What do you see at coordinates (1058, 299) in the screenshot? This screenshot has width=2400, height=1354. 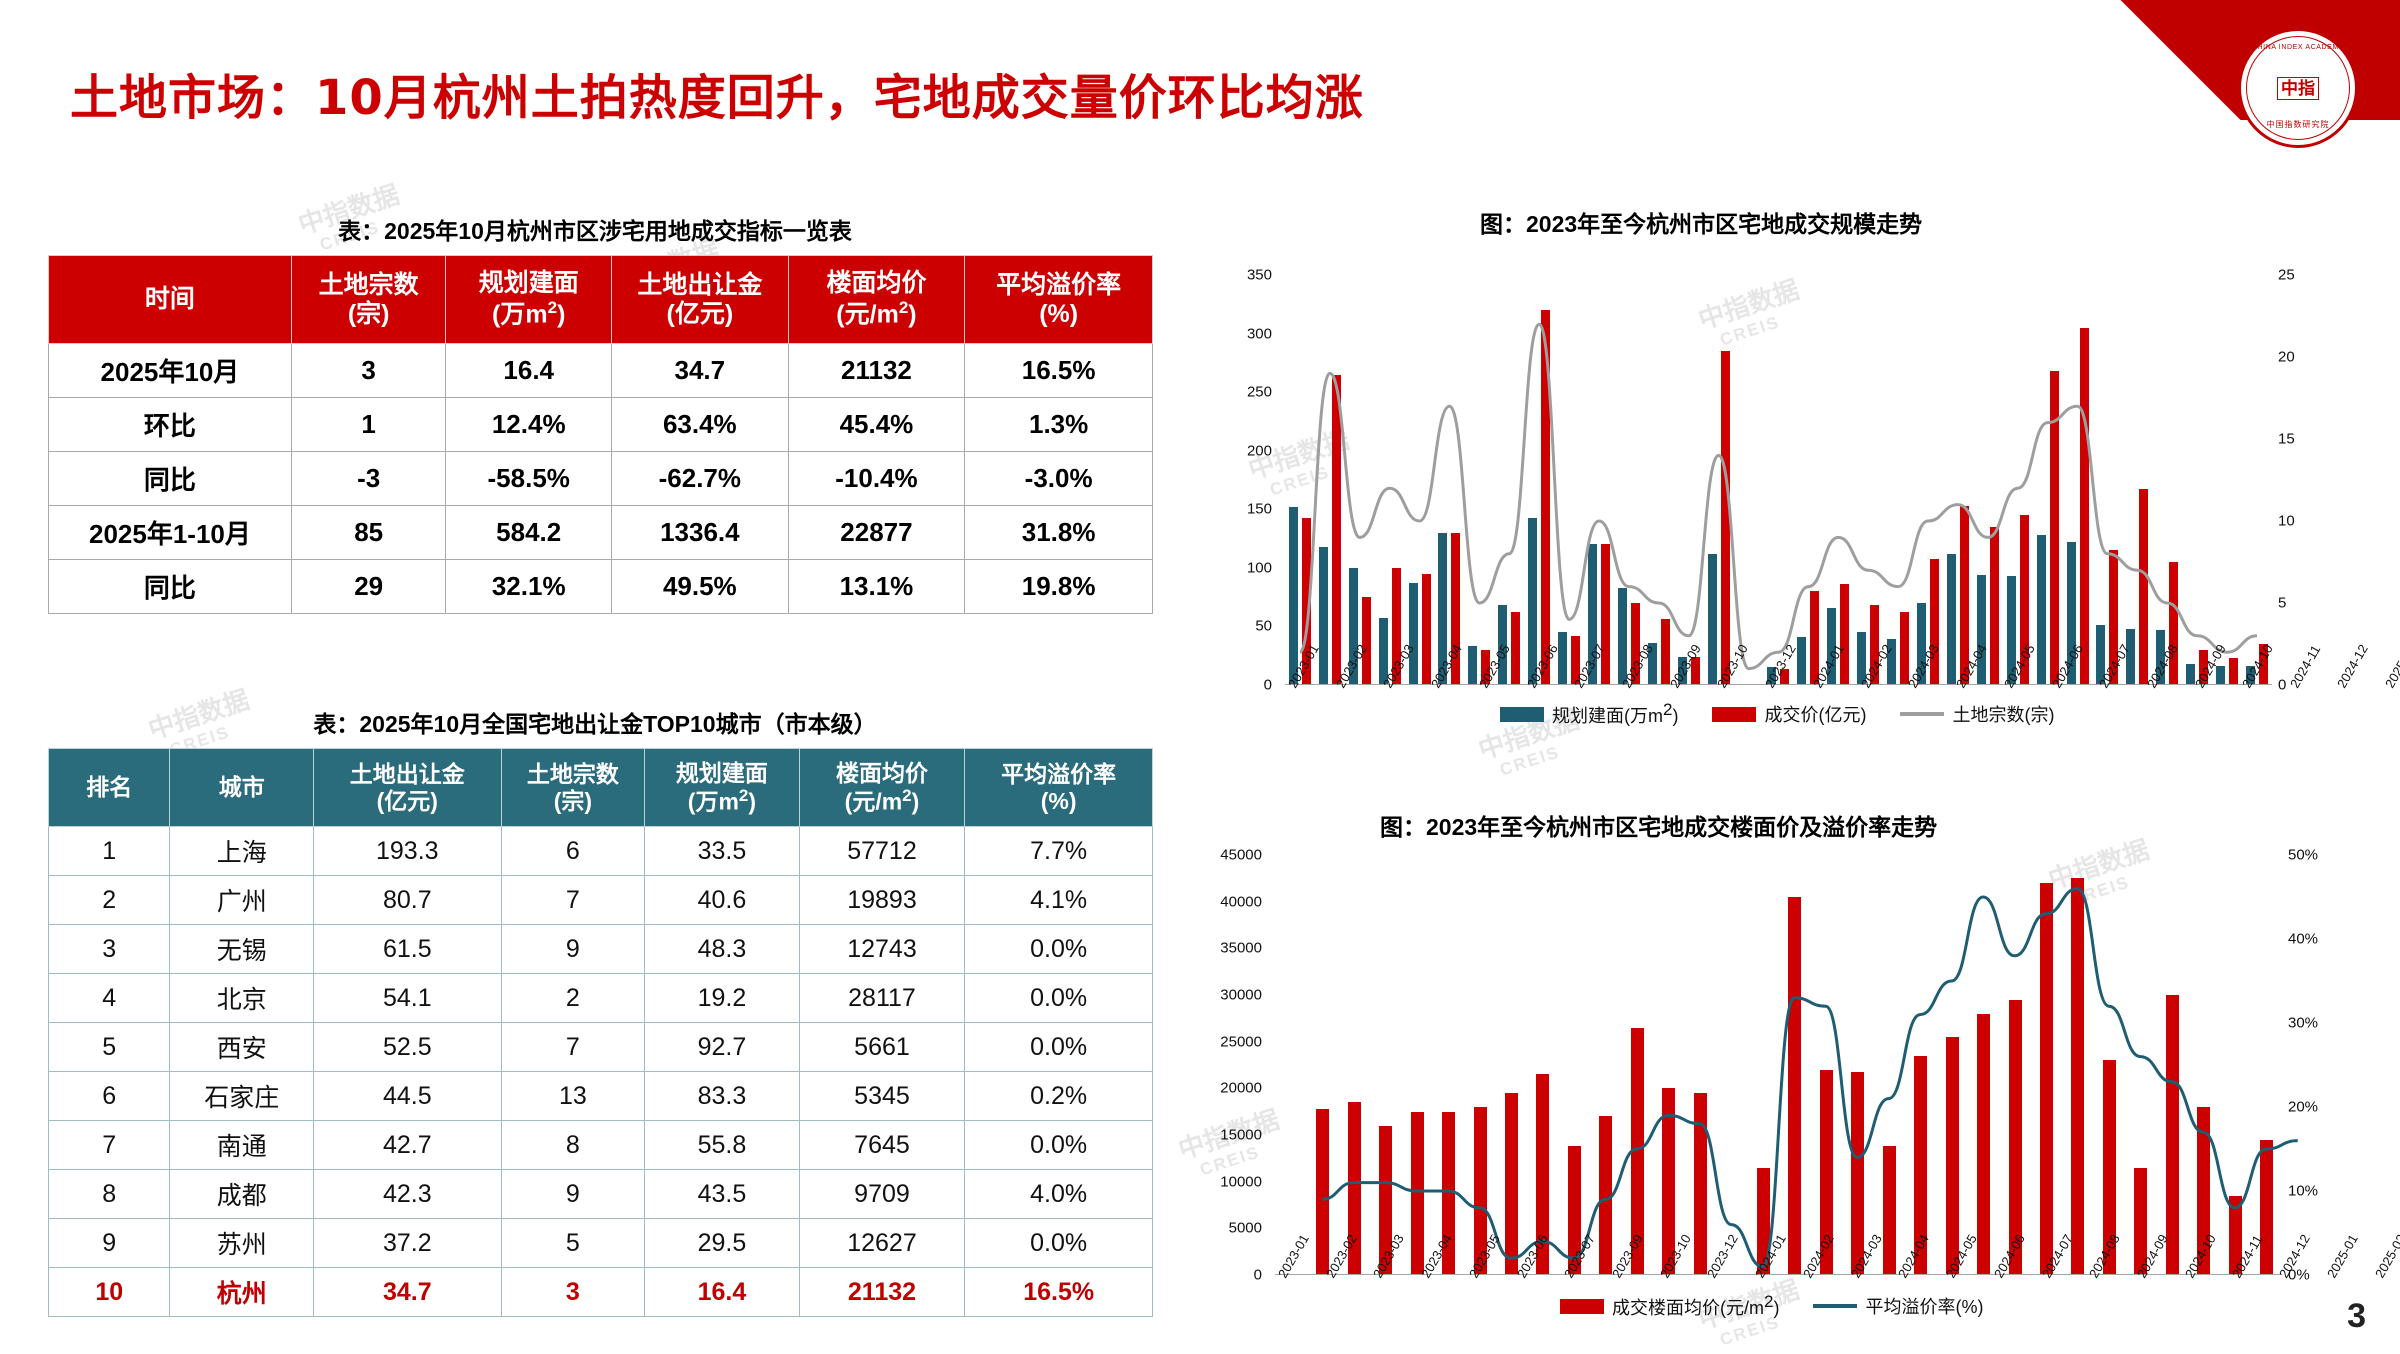 I see `table1-col-header-5: 平均溢价率 (%)` at bounding box center [1058, 299].